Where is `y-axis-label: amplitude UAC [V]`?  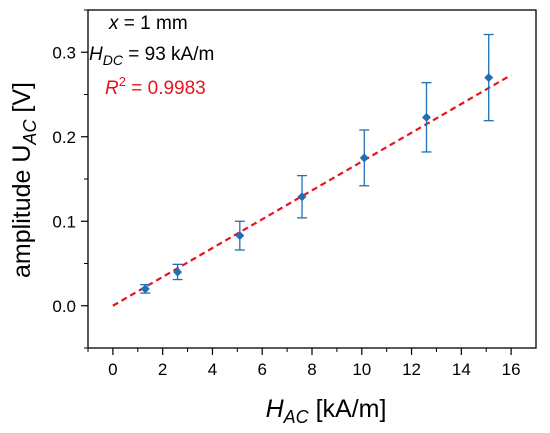 y-axis-label: amplitude UAC [V] is located at coordinates (24, 180).